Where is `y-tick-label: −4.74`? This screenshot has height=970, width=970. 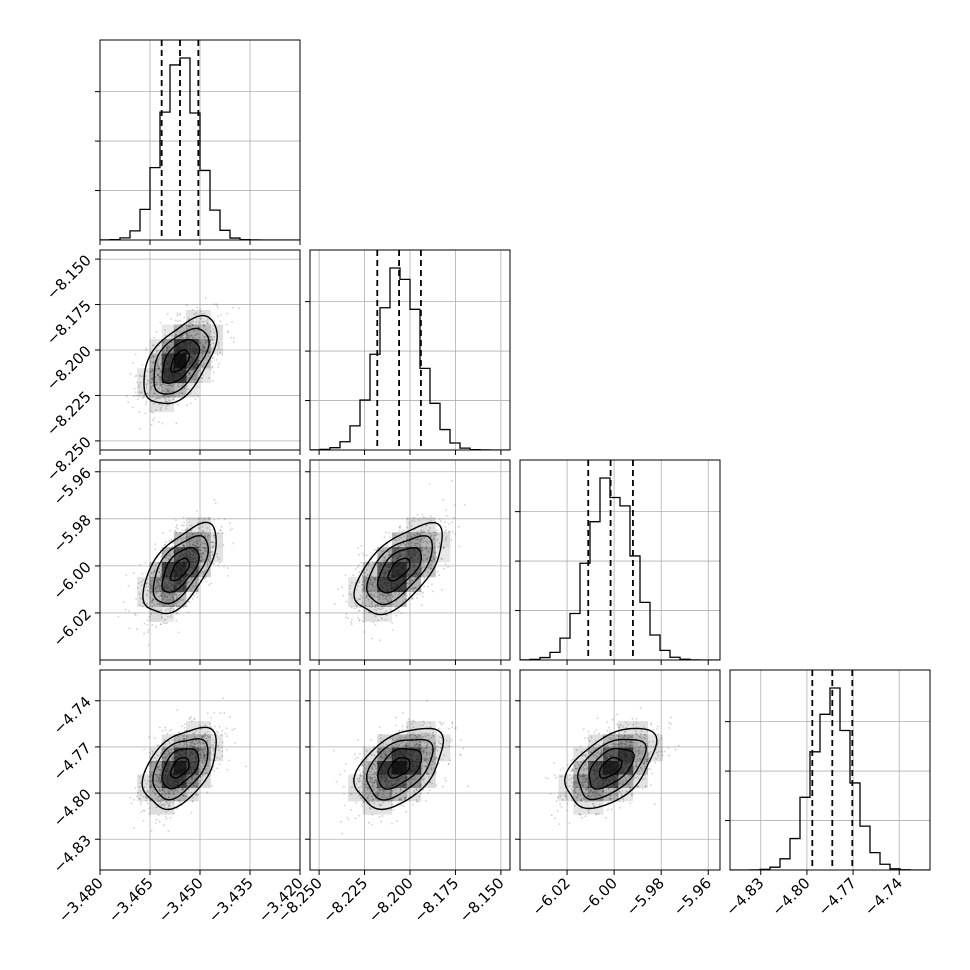 y-tick-label: −4.74 is located at coordinates (72, 715).